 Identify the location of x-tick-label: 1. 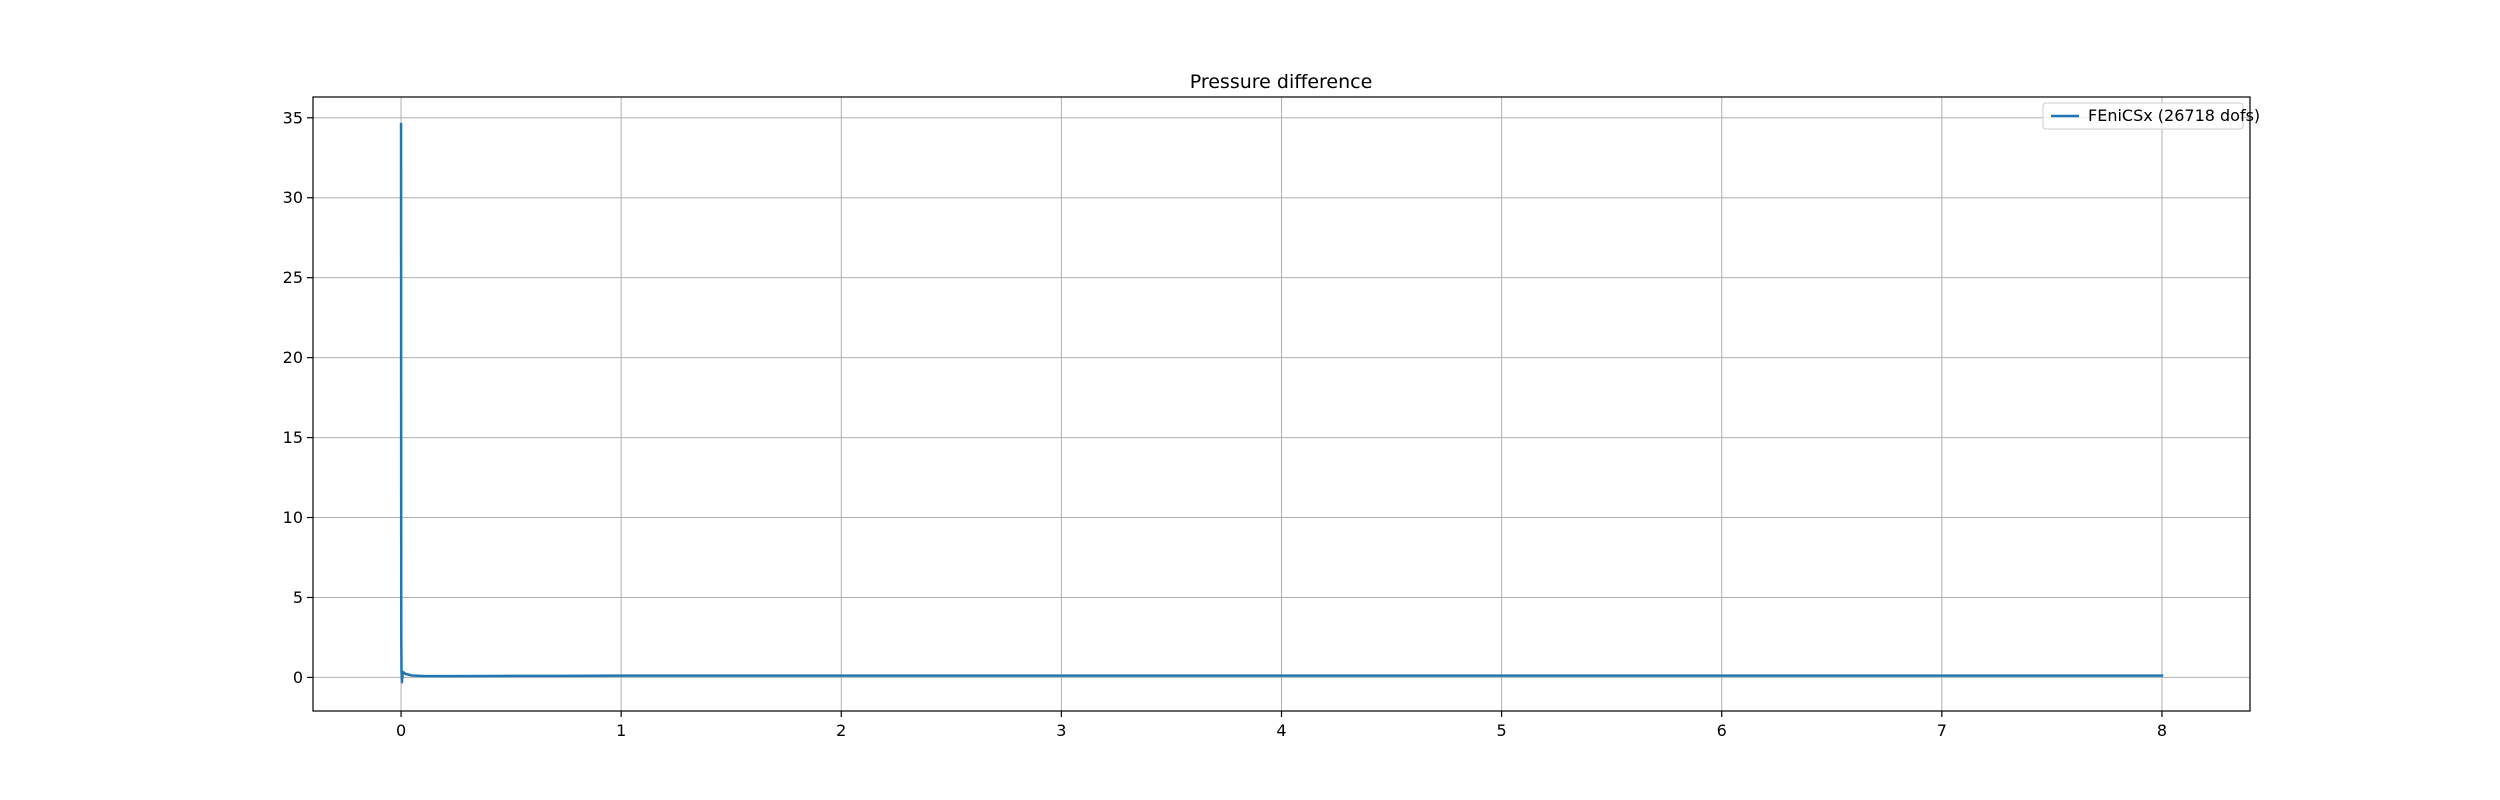
(621, 730).